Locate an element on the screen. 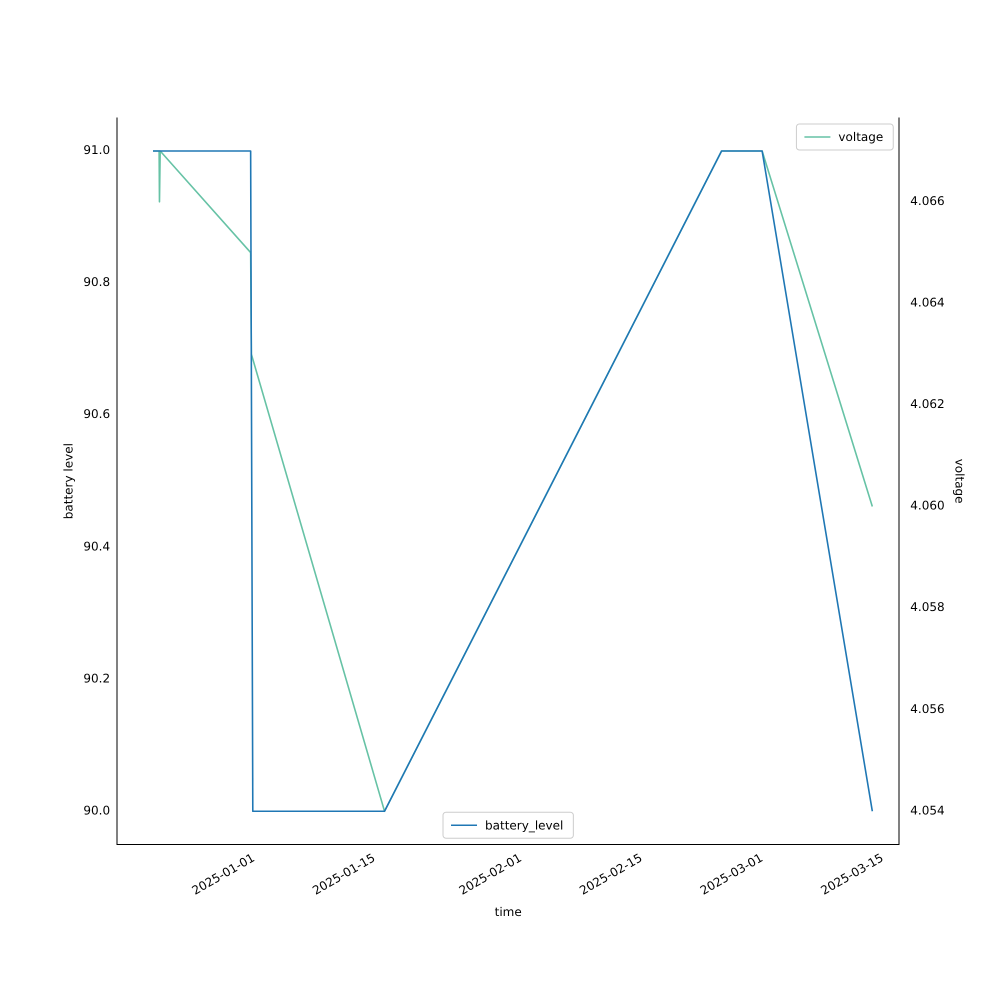 This screenshot has height=1000, width=1000. y2-tick-label: 4.066 is located at coordinates (927, 201).